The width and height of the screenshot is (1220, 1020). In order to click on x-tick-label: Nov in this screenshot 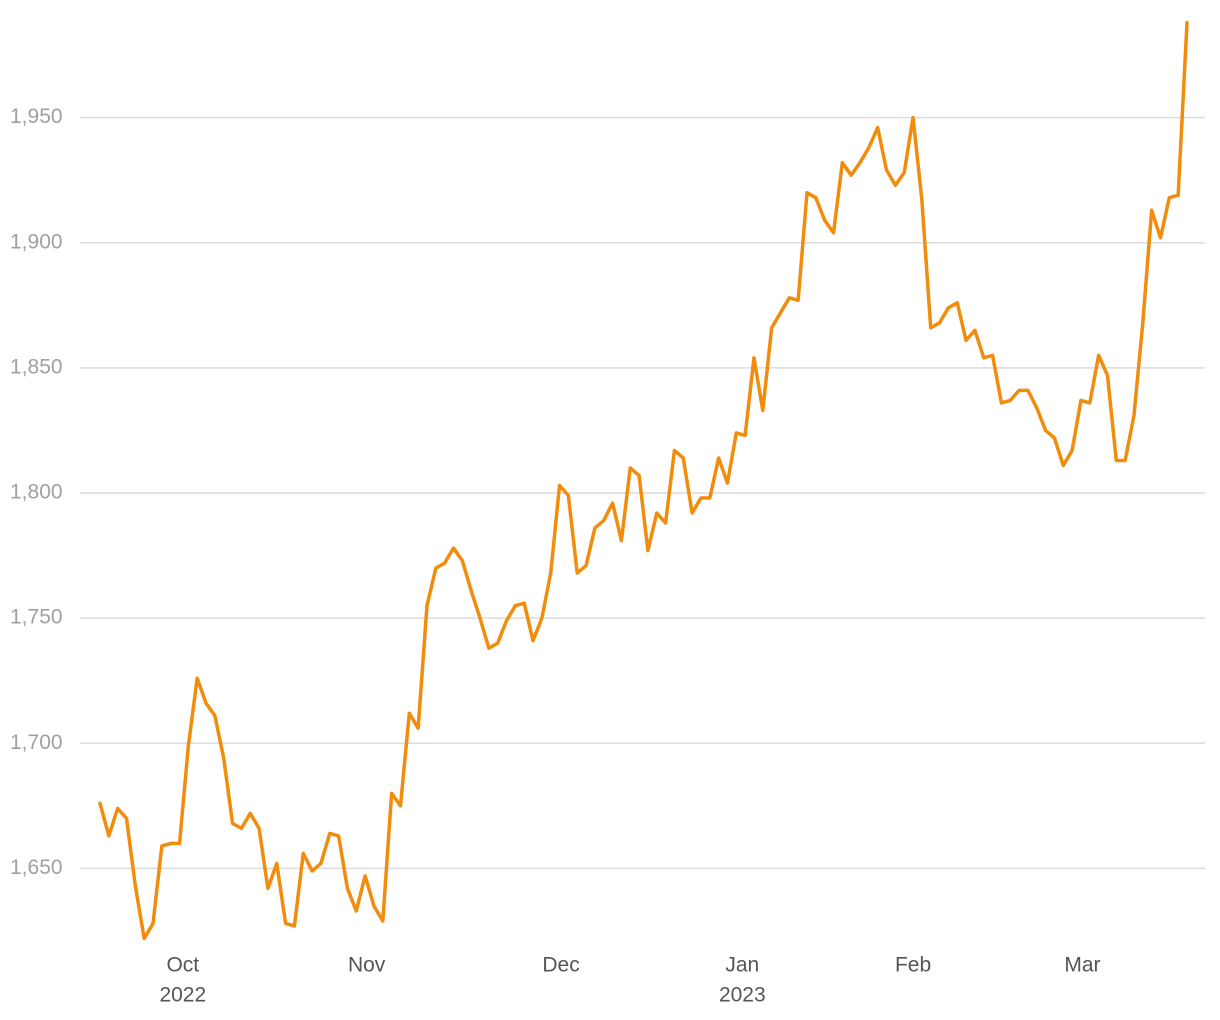, I will do `click(367, 965)`.